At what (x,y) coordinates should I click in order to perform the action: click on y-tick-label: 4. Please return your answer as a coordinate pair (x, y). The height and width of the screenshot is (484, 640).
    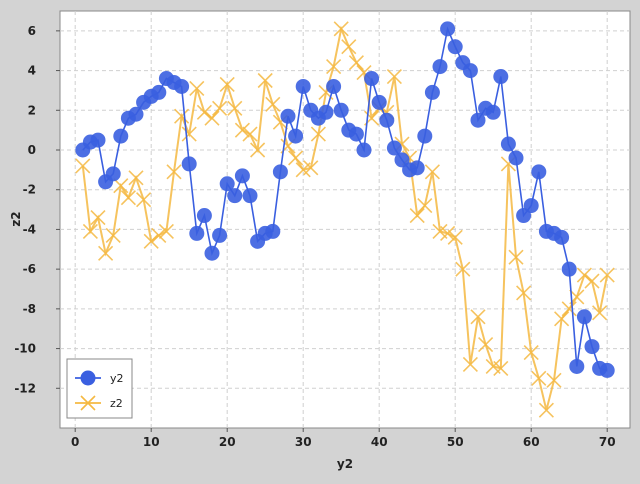
    Looking at the image, I should click on (32, 71).